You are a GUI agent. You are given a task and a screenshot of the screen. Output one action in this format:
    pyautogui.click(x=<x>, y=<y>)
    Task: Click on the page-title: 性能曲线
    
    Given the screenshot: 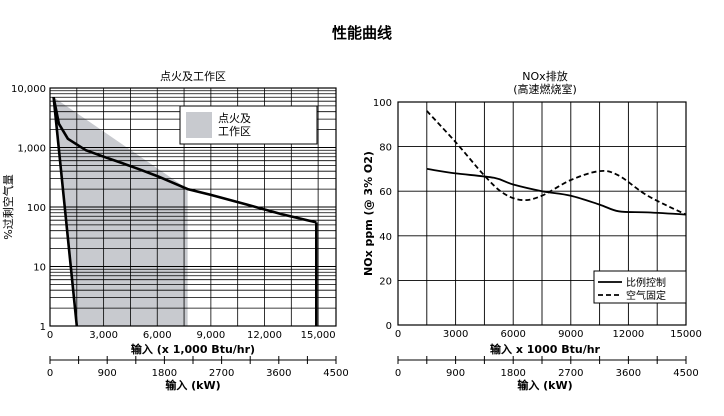 What is the action you would take?
    pyautogui.click(x=361, y=33)
    